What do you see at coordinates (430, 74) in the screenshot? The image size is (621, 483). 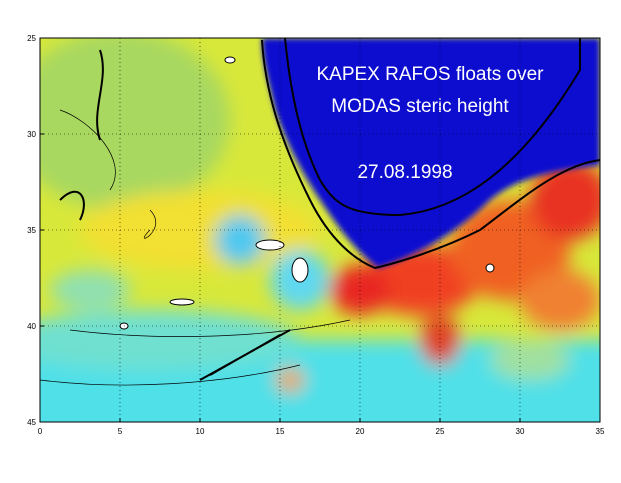 I see `title-line: KAPEX RAFOS floats over` at bounding box center [430, 74].